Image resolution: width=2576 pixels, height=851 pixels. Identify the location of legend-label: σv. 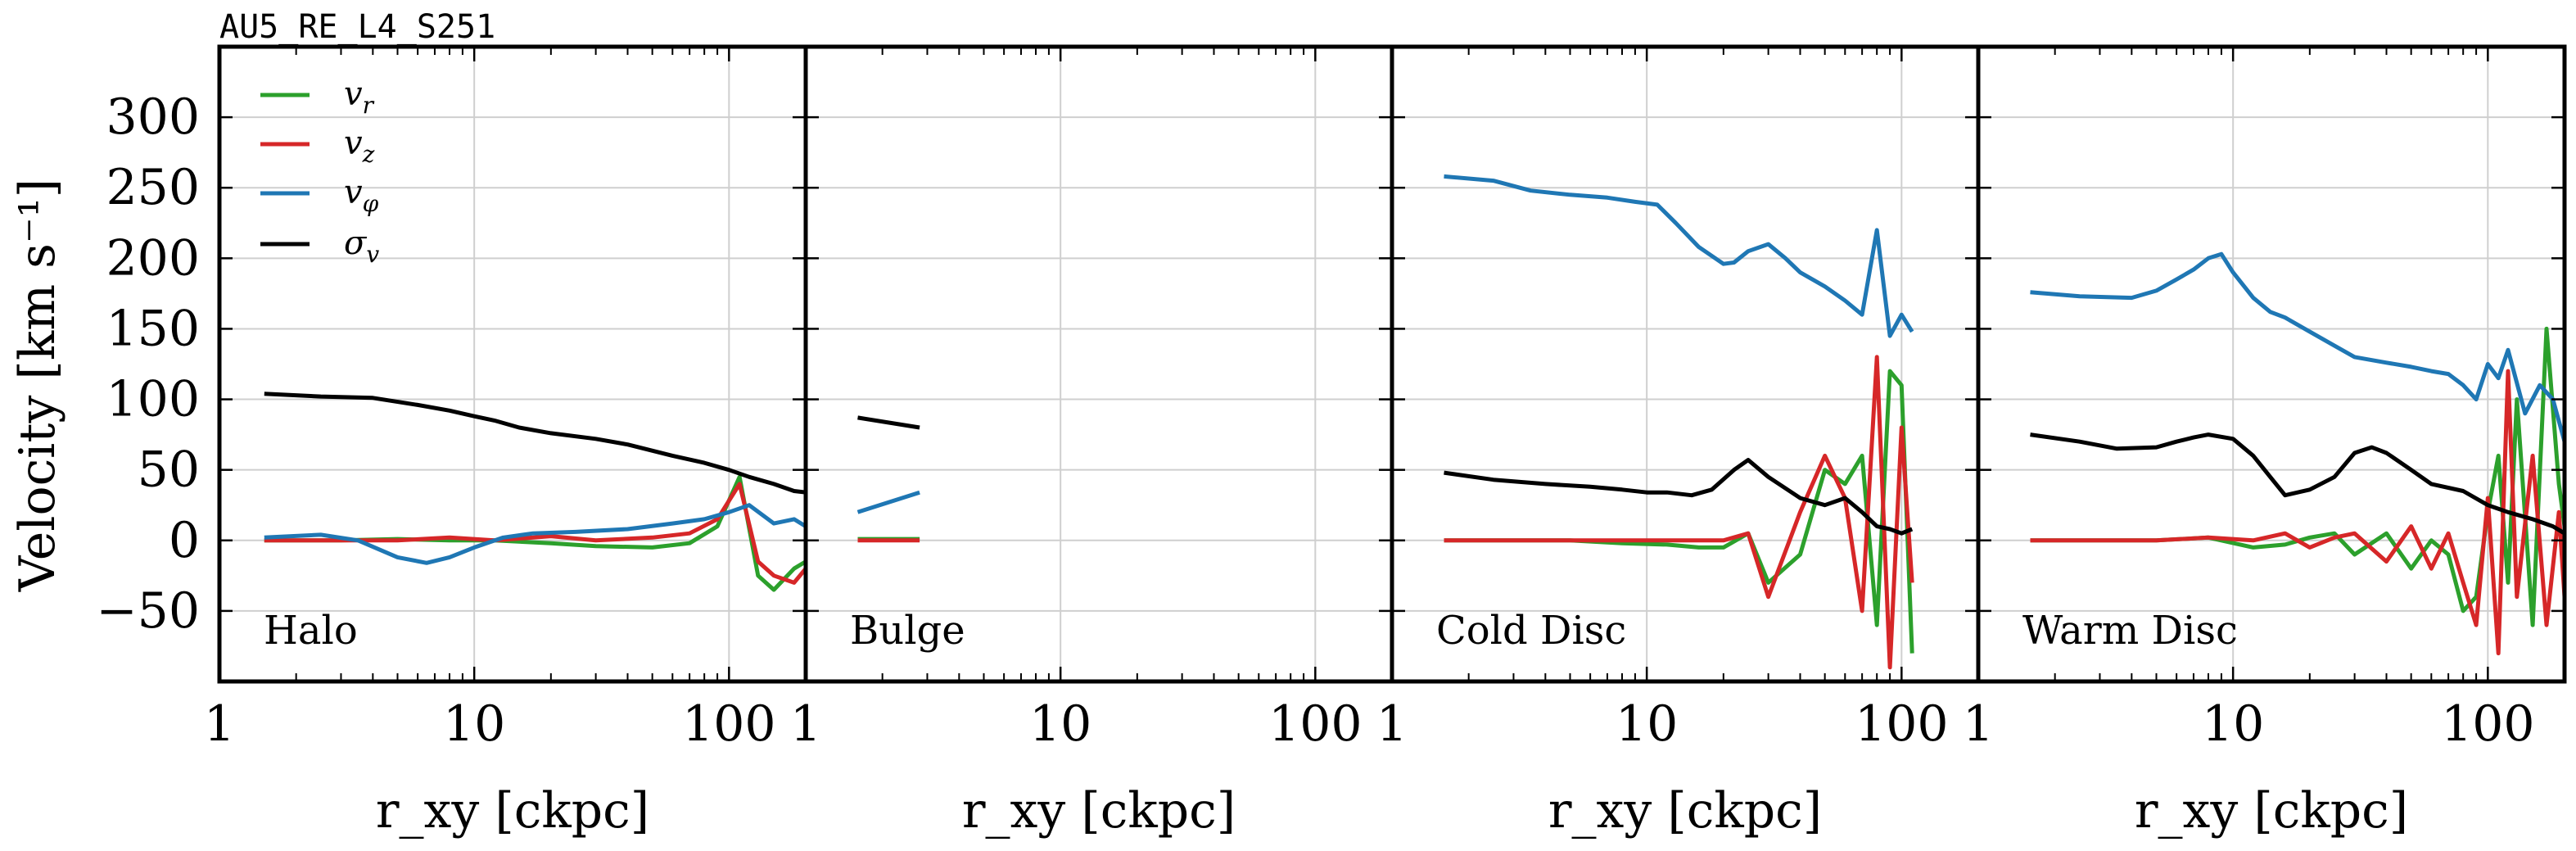
(361, 246).